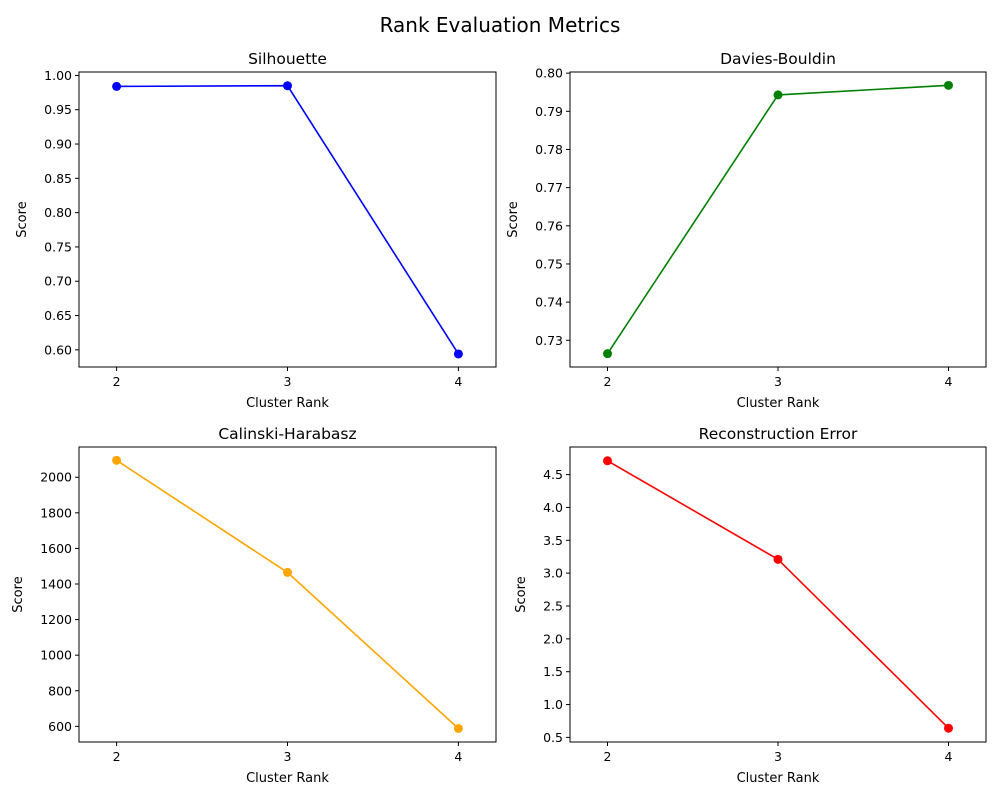  Describe the element at coordinates (549, 225) in the screenshot. I see `y-tick-label: 0.76` at that location.